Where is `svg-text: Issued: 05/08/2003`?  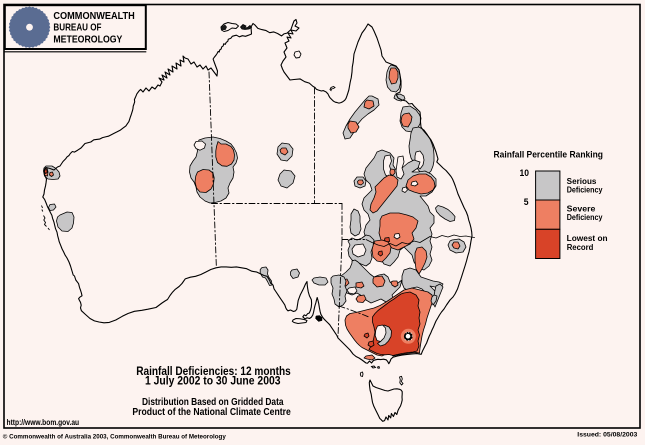
svg-text: Issued: 05/08/2003 is located at coordinates (607, 435).